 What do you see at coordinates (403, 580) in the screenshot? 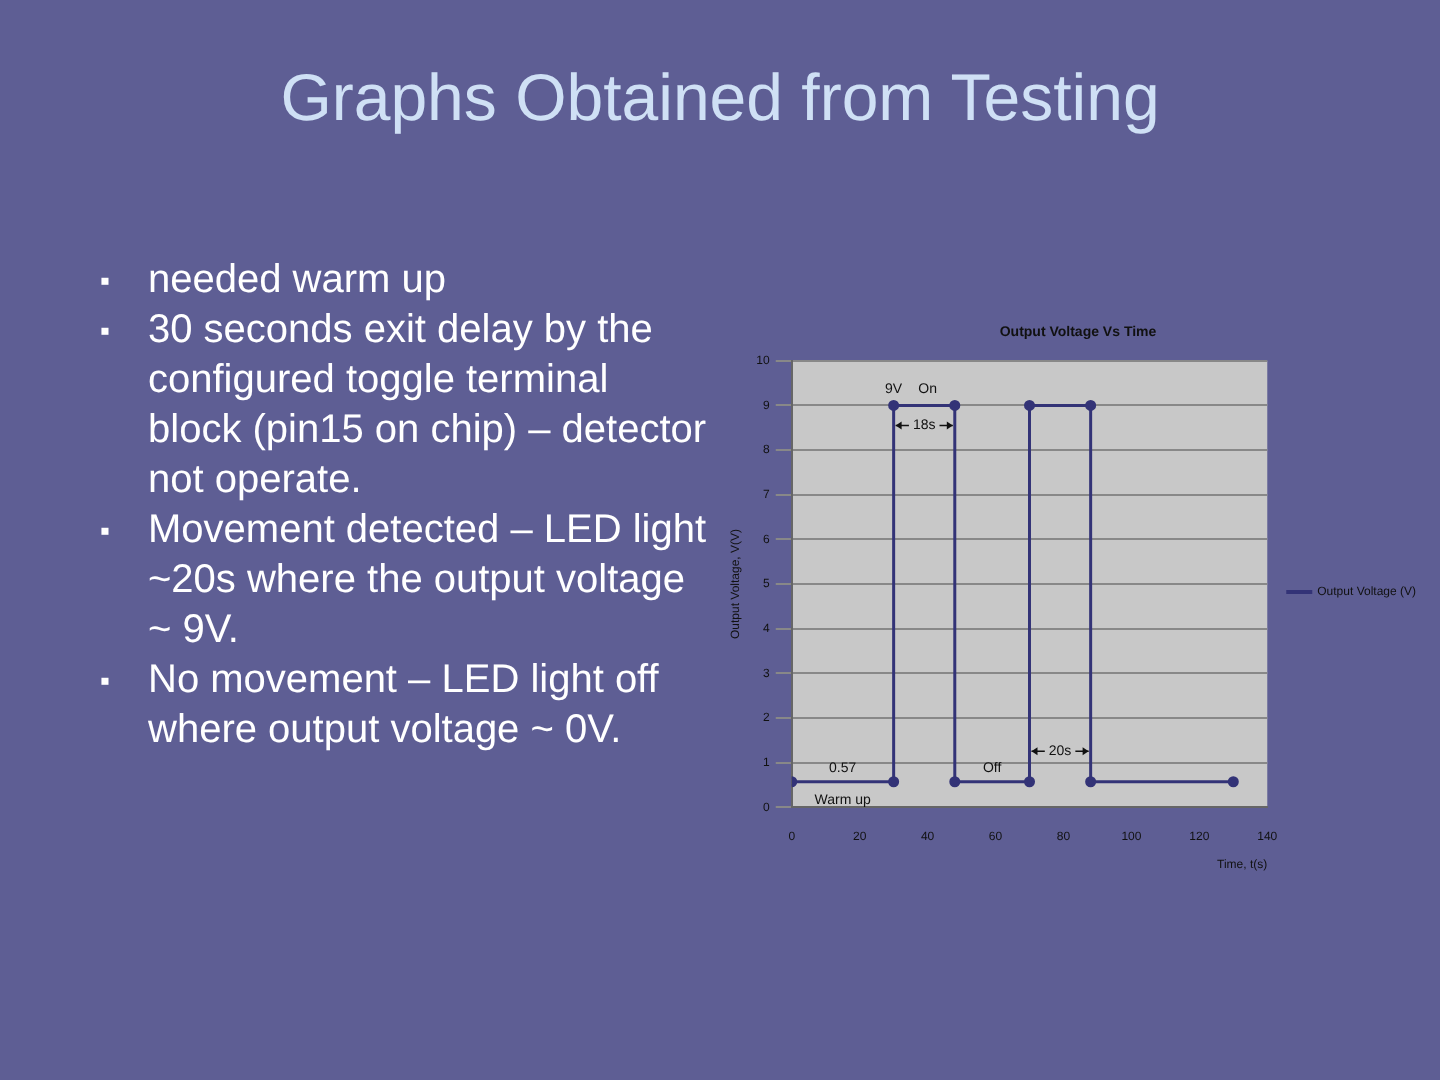
I see `text: ▪ Movement detected – LED light ~20s where the output voltage ~ 9V.` at bounding box center [403, 580].